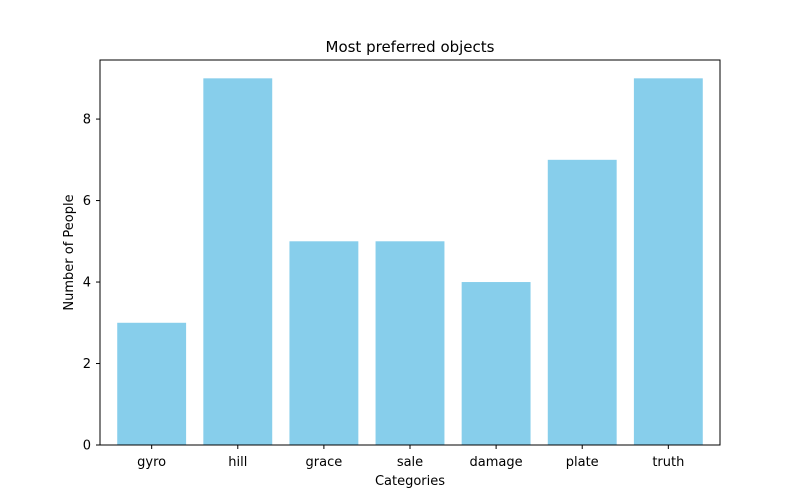 The image size is (800, 500). What do you see at coordinates (410, 343) in the screenshot?
I see `bar-sale` at bounding box center [410, 343].